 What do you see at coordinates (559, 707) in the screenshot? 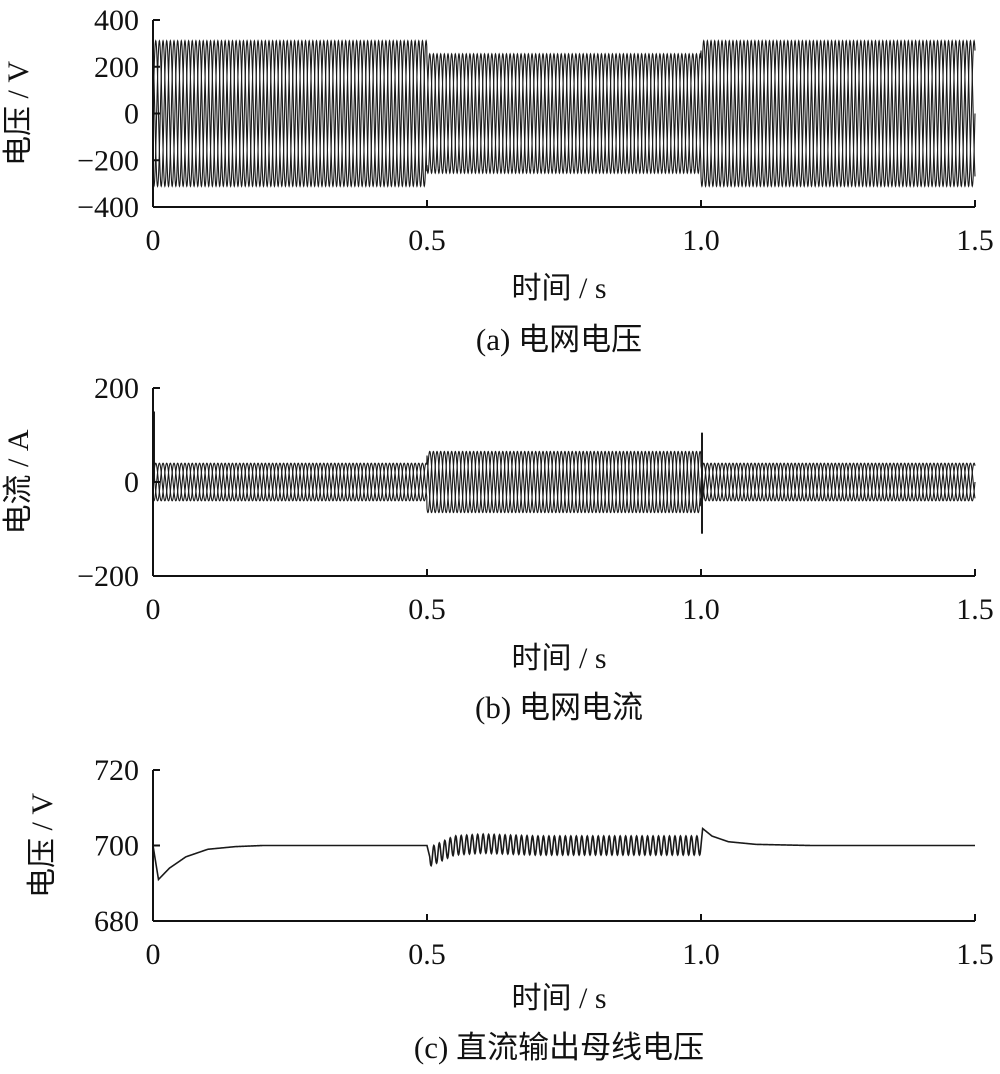
I see `subfigure-caption: (b) 电网电流` at bounding box center [559, 707].